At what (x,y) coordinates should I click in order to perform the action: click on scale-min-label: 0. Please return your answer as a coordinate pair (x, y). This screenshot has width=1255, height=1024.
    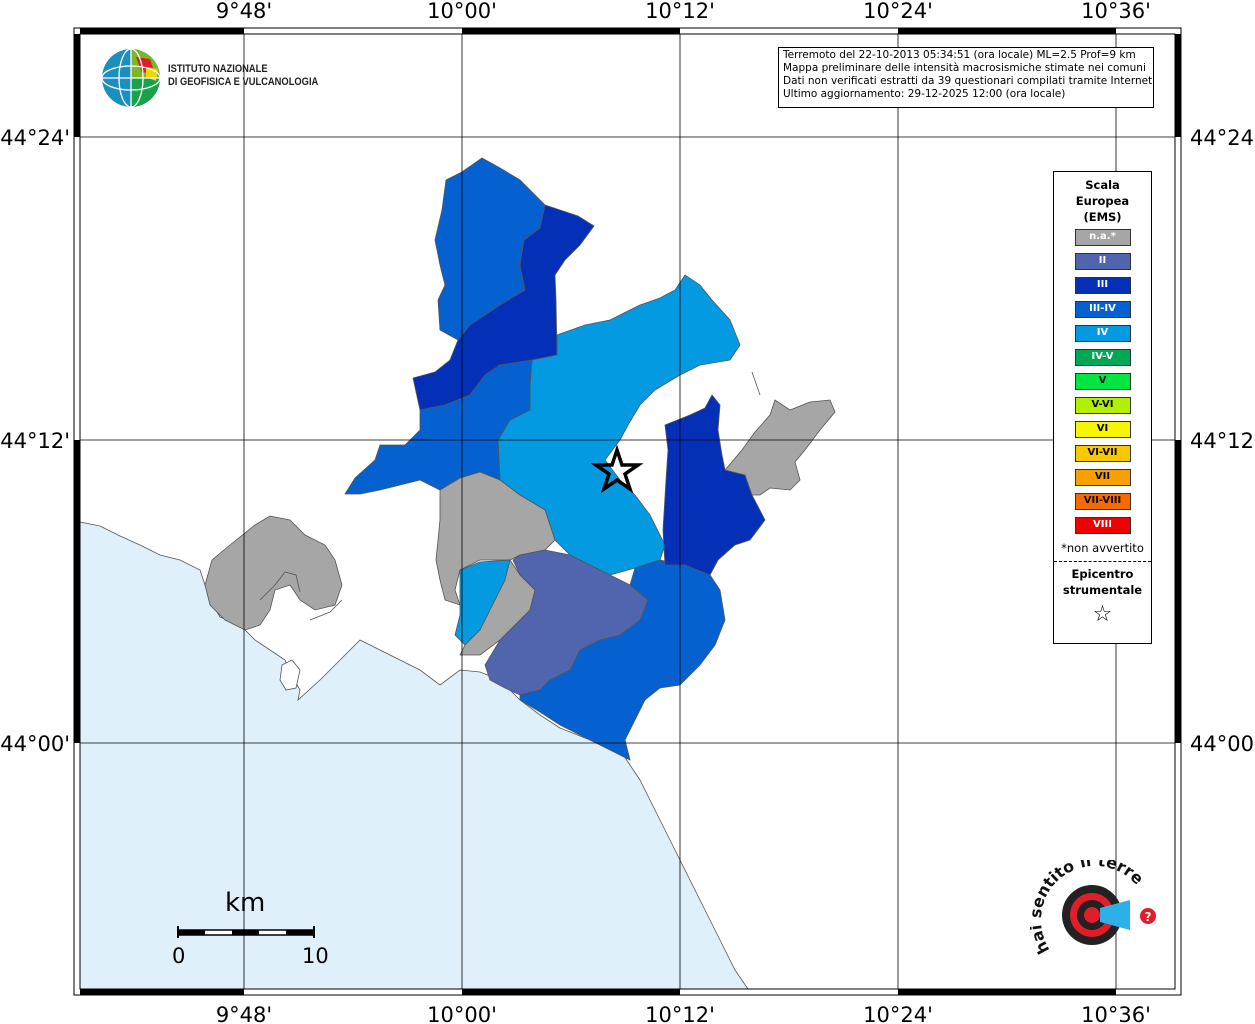
    Looking at the image, I should click on (179, 956).